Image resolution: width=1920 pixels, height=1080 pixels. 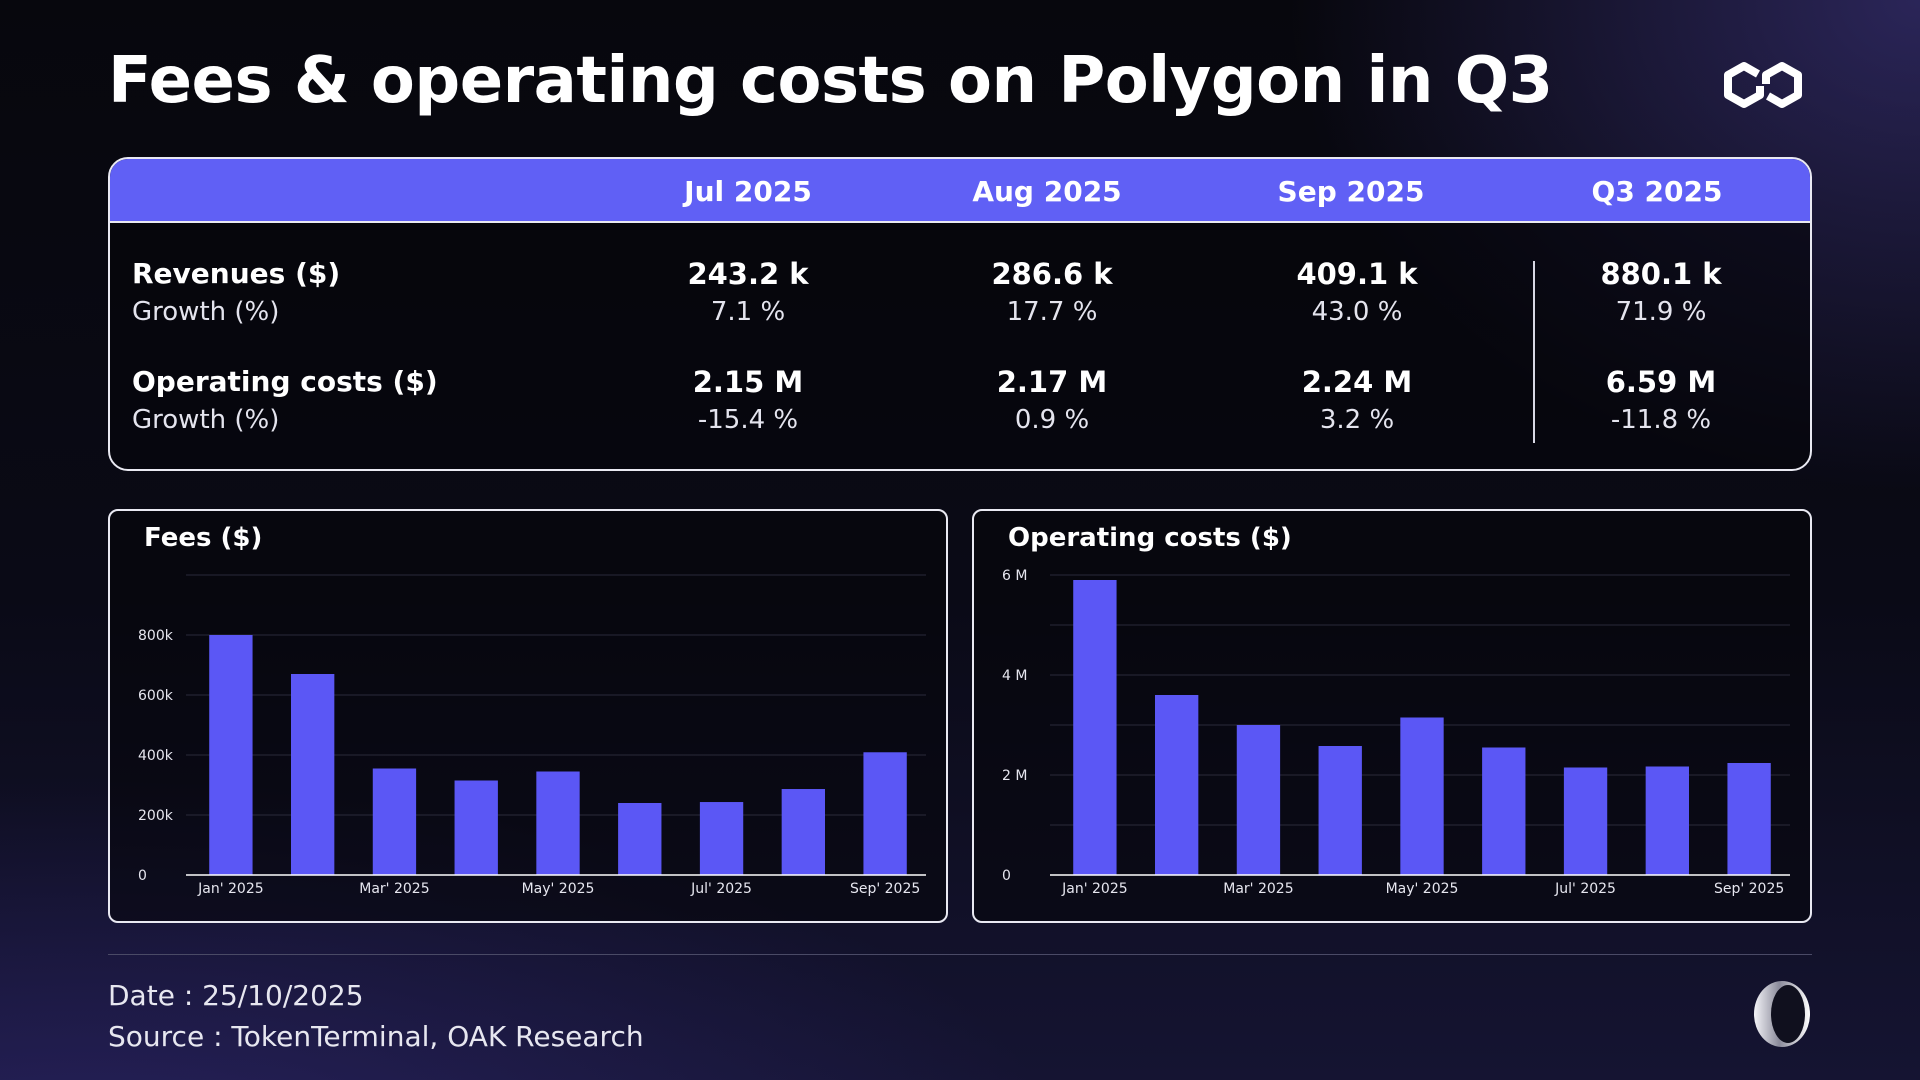 I want to click on operating-costs-growth-q3: -11.8 %, so click(x=1661, y=420).